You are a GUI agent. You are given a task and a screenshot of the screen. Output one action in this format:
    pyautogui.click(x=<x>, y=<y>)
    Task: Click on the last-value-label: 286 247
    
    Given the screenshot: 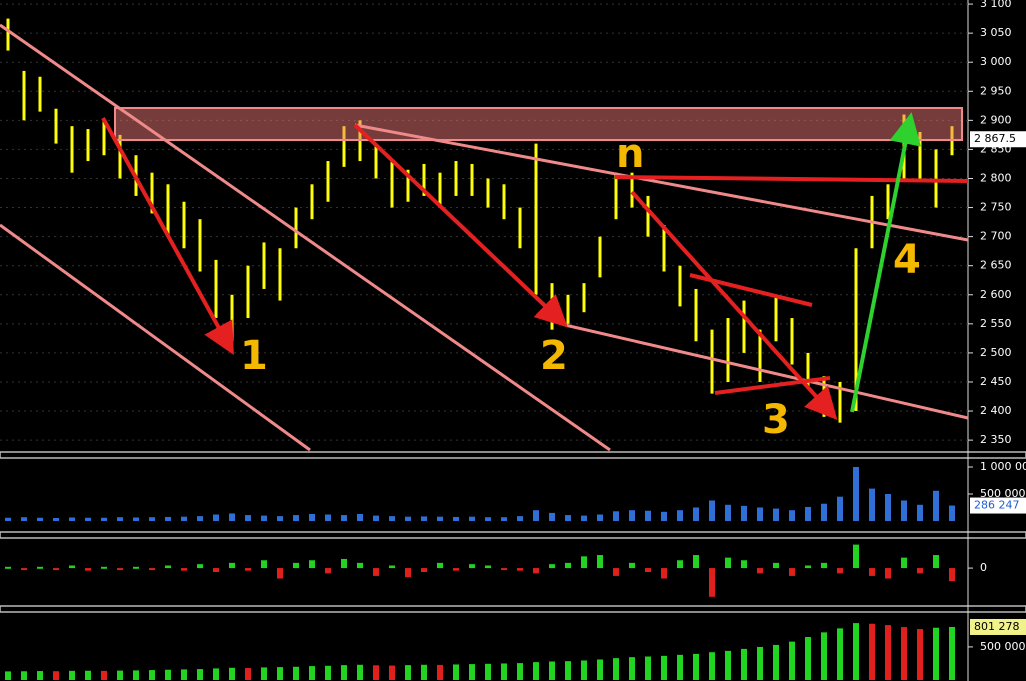 What is the action you would take?
    pyautogui.click(x=997, y=505)
    